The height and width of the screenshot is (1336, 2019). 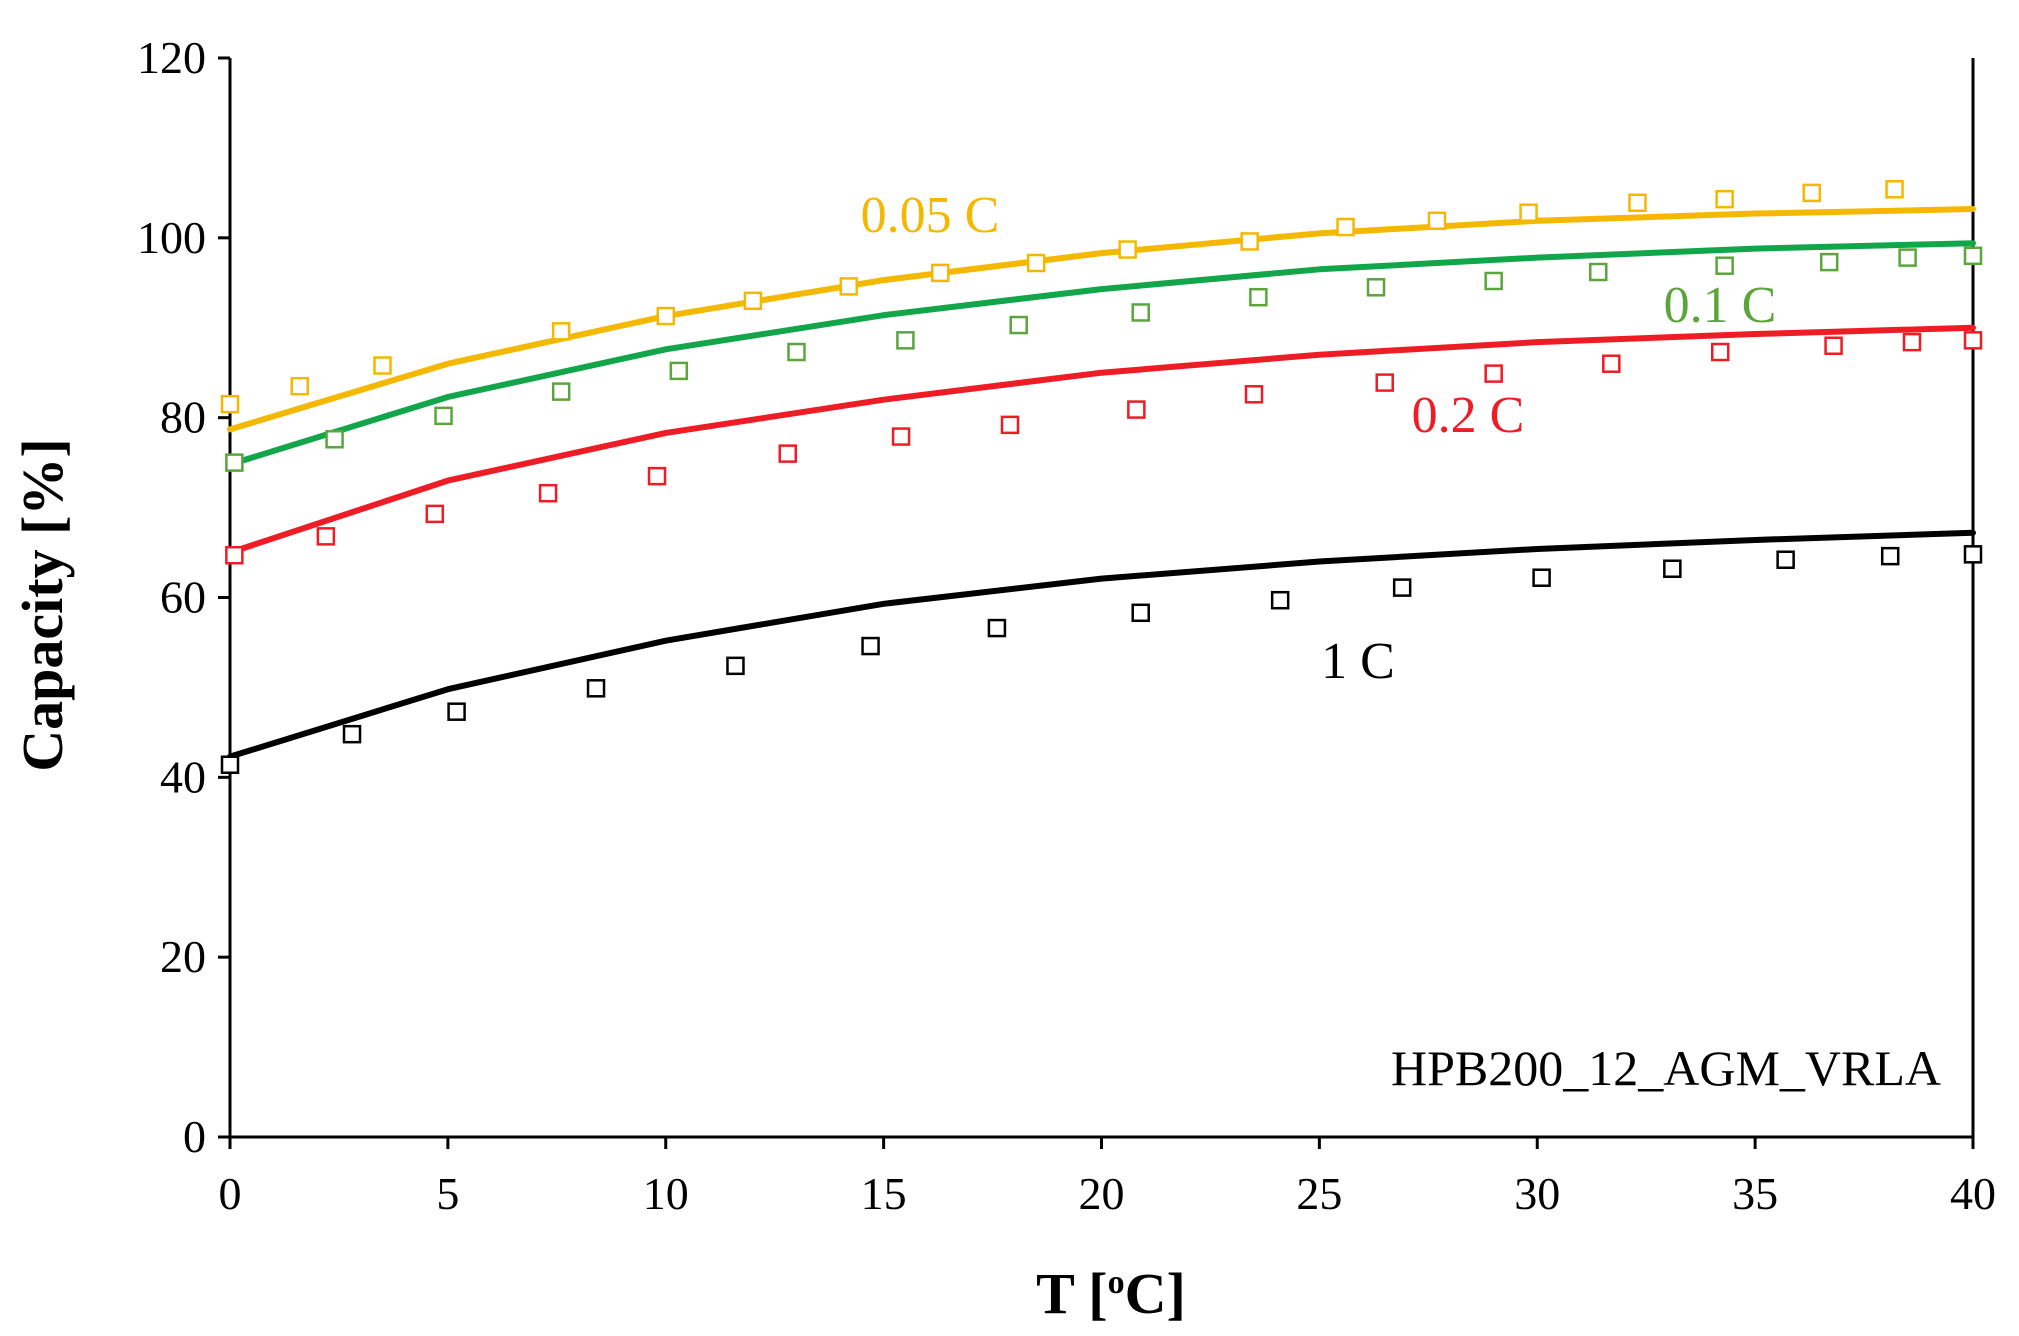 I want to click on x-axis-title: T [oC], so click(x=1111, y=1293).